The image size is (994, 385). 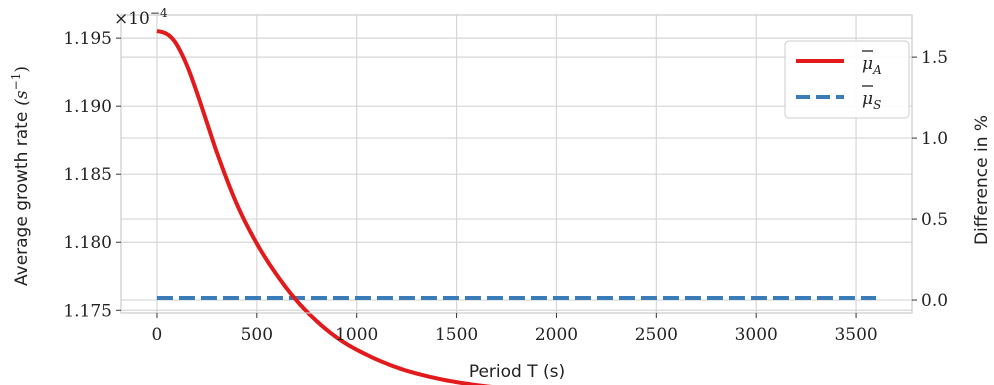 What do you see at coordinates (22, 98) in the screenshot?
I see `y-axis-unit: (s` at bounding box center [22, 98].